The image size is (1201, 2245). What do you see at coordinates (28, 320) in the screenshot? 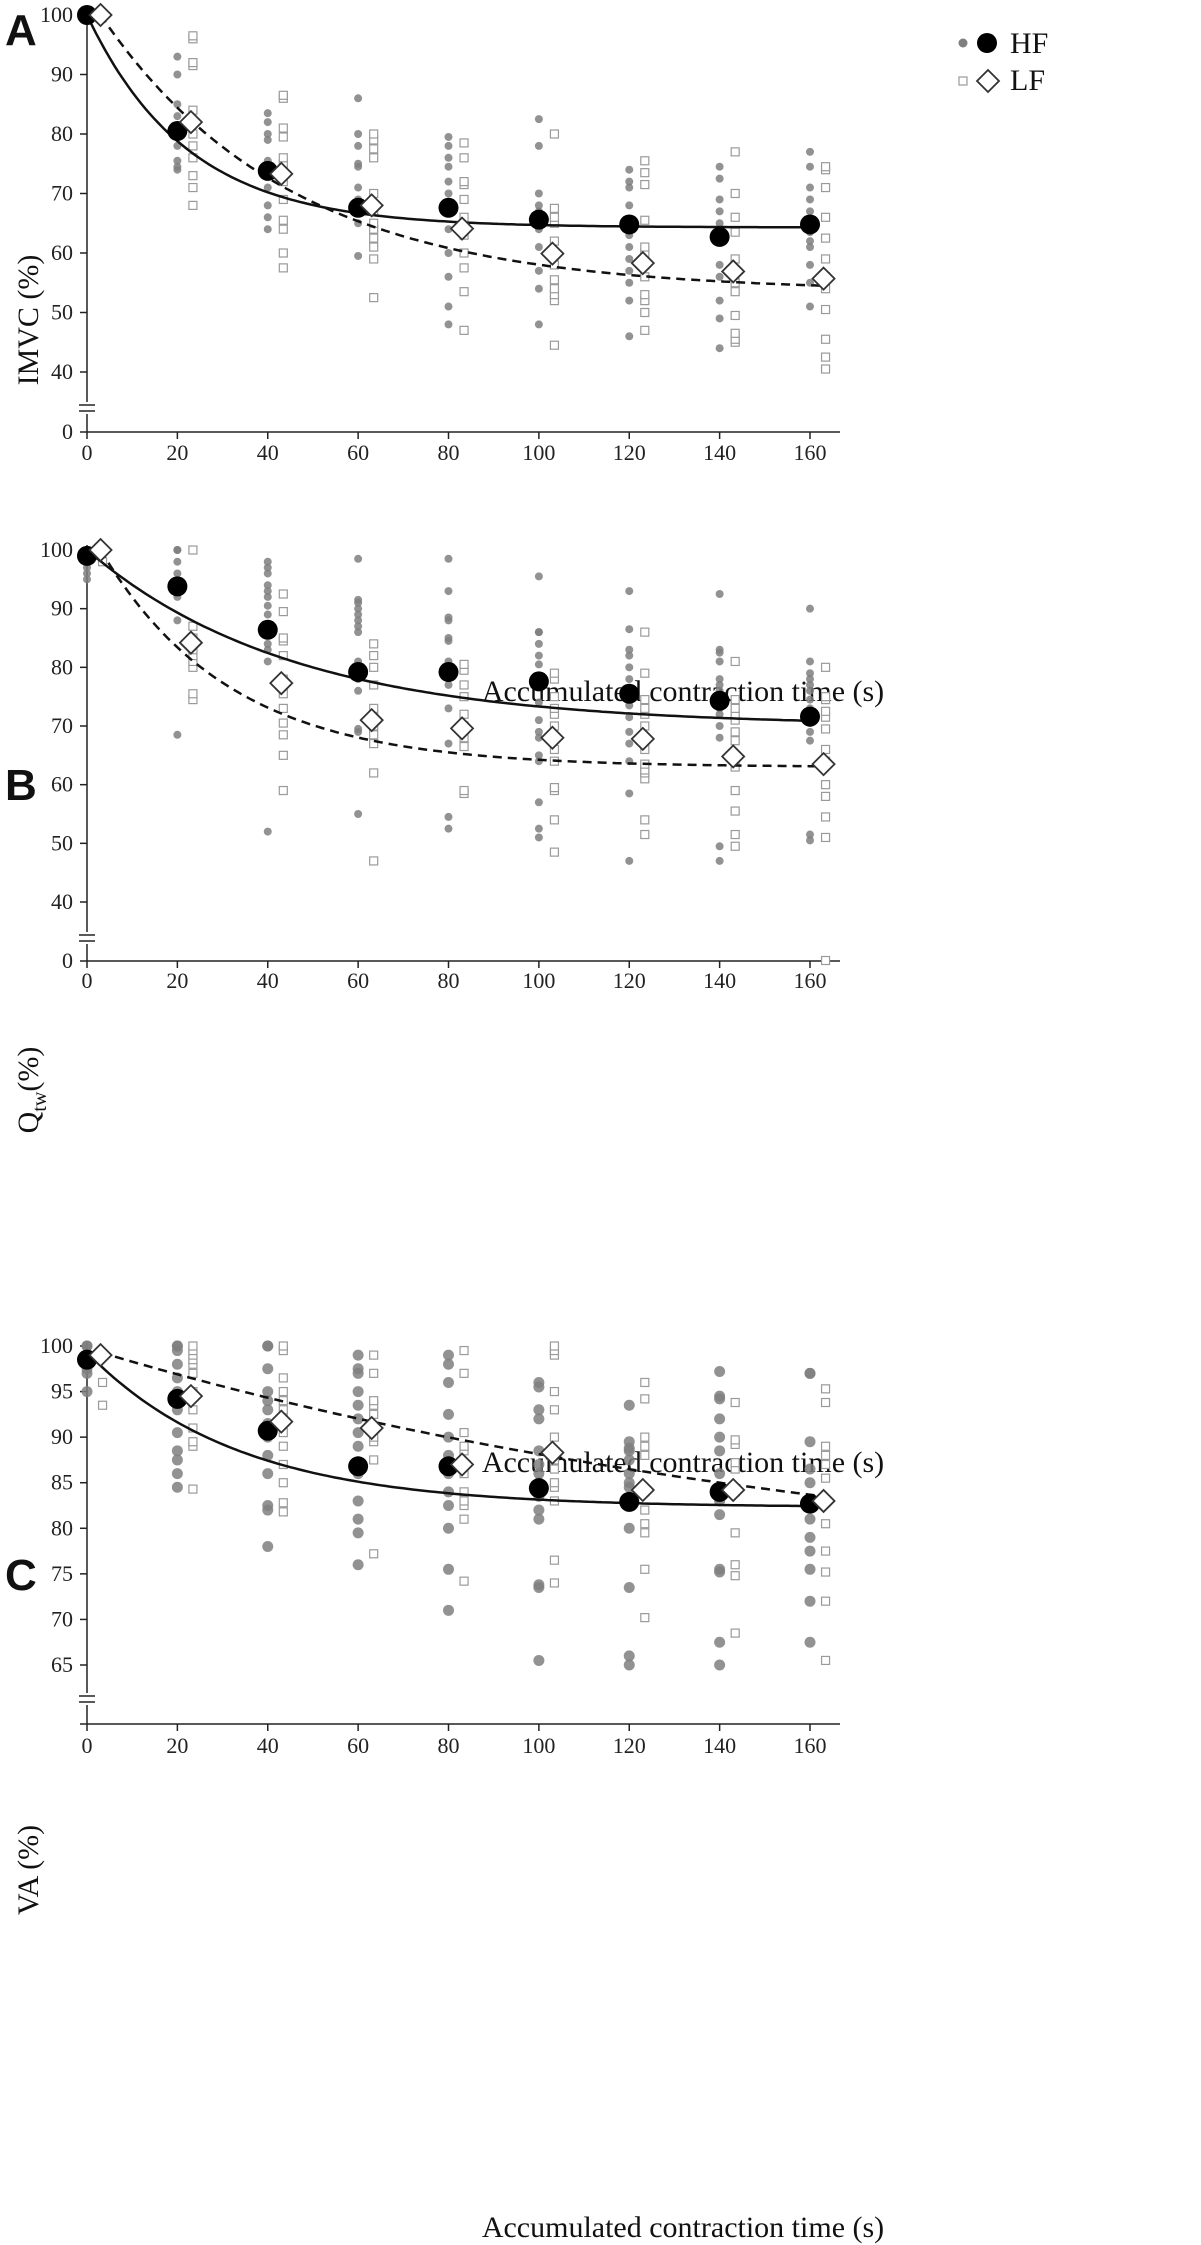
I see `y-axis-title: IMVC (%)` at bounding box center [28, 320].